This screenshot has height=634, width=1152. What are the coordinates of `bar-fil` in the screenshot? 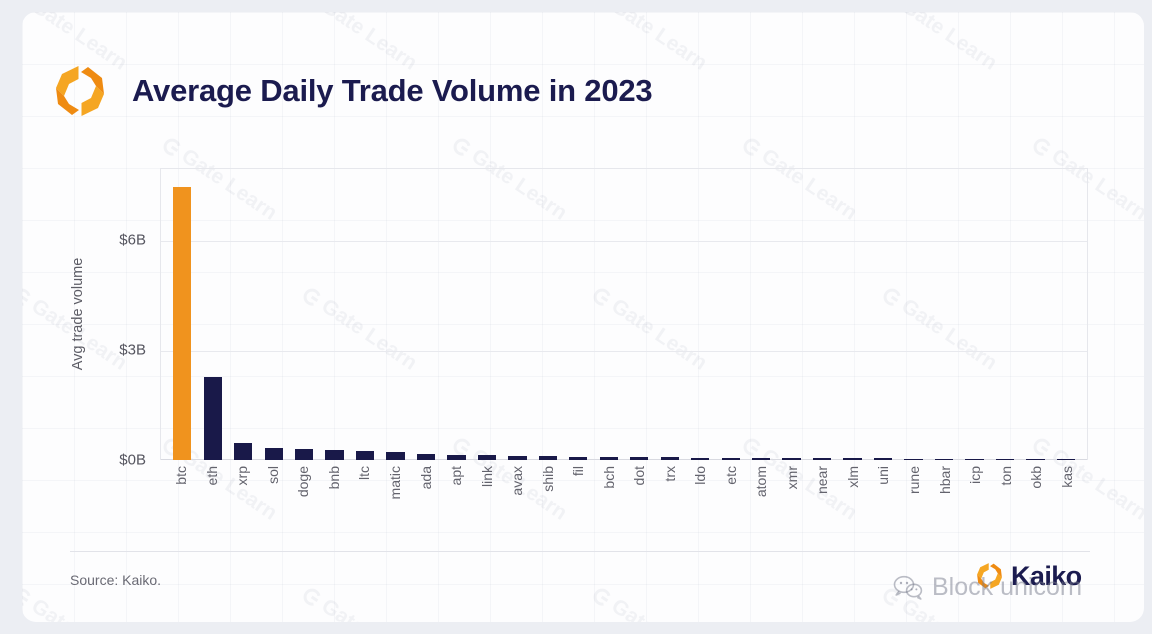 It's located at (578, 458).